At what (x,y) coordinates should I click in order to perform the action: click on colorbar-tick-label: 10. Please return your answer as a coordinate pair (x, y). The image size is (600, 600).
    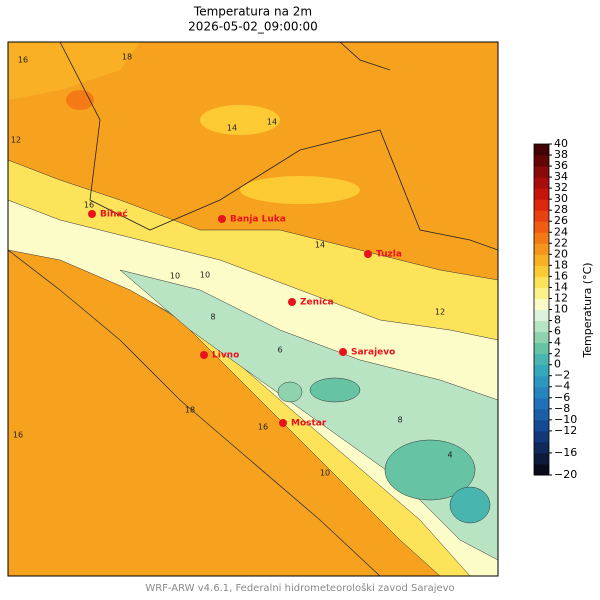
    Looking at the image, I should click on (561, 309).